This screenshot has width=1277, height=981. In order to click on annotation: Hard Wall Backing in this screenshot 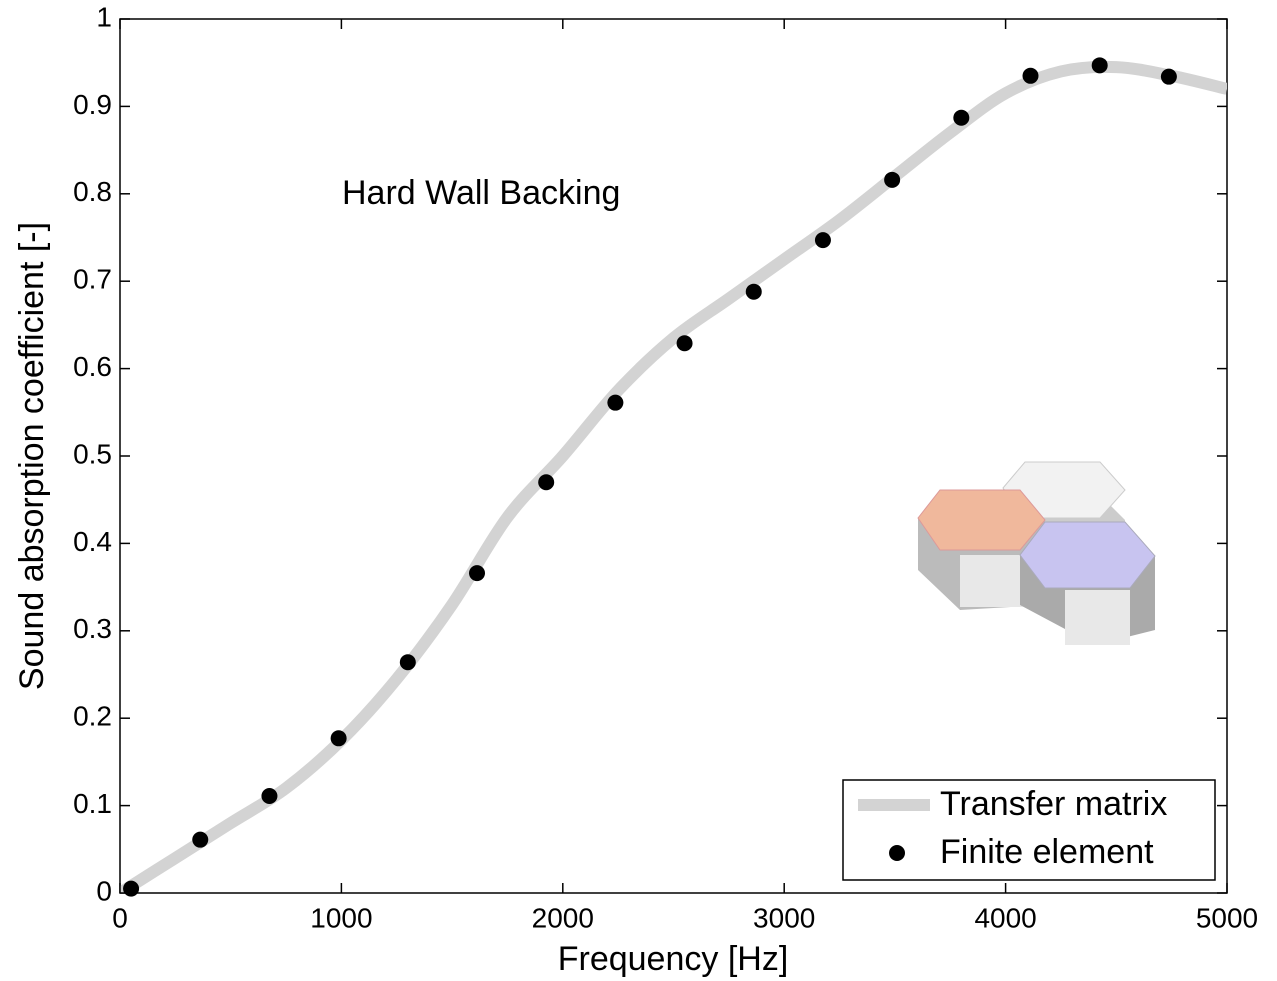, I will do `click(481, 193)`.